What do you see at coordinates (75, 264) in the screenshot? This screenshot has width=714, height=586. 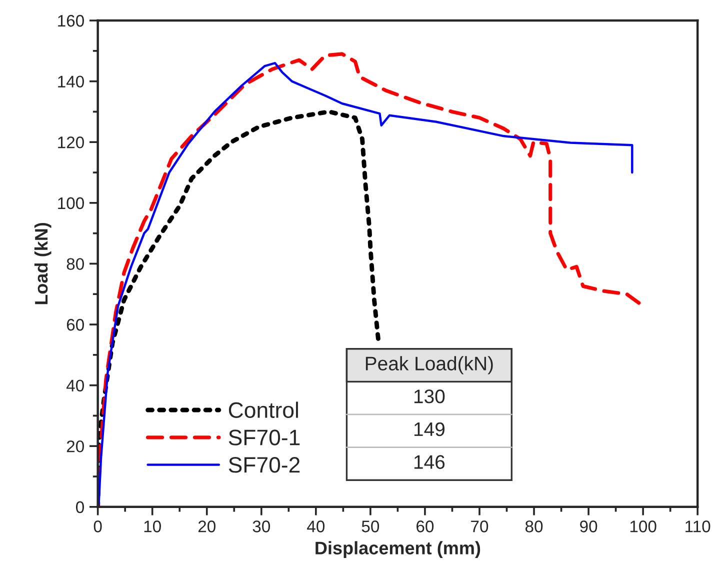 I see `y-tick-label: 80` at bounding box center [75, 264].